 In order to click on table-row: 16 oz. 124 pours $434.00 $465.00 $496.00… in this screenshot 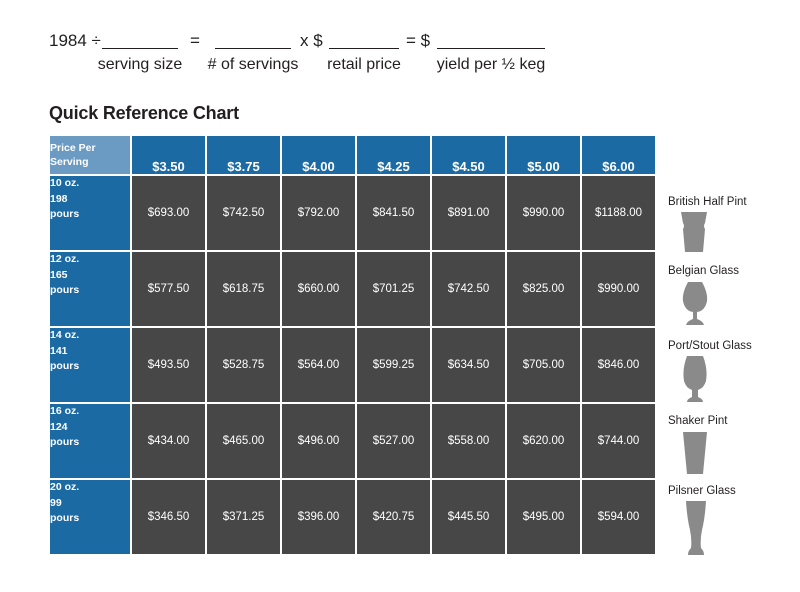, I will do `click(352, 441)`.